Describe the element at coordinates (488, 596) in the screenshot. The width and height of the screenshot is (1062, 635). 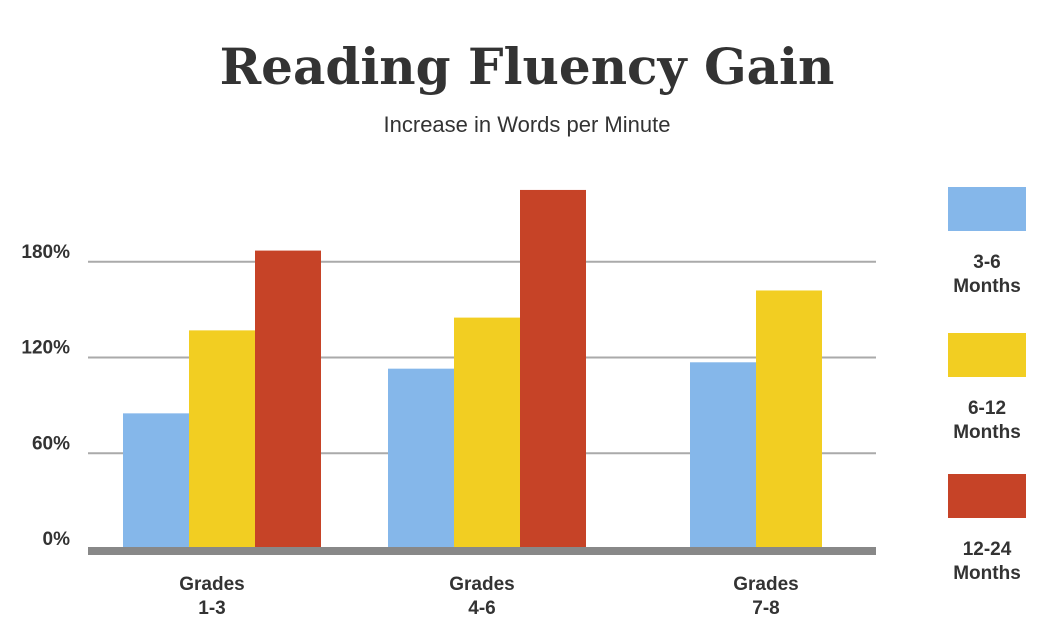
I see `x-axis-categories: Grades 1-3 Grades 4-6 Grades 7-8` at that location.